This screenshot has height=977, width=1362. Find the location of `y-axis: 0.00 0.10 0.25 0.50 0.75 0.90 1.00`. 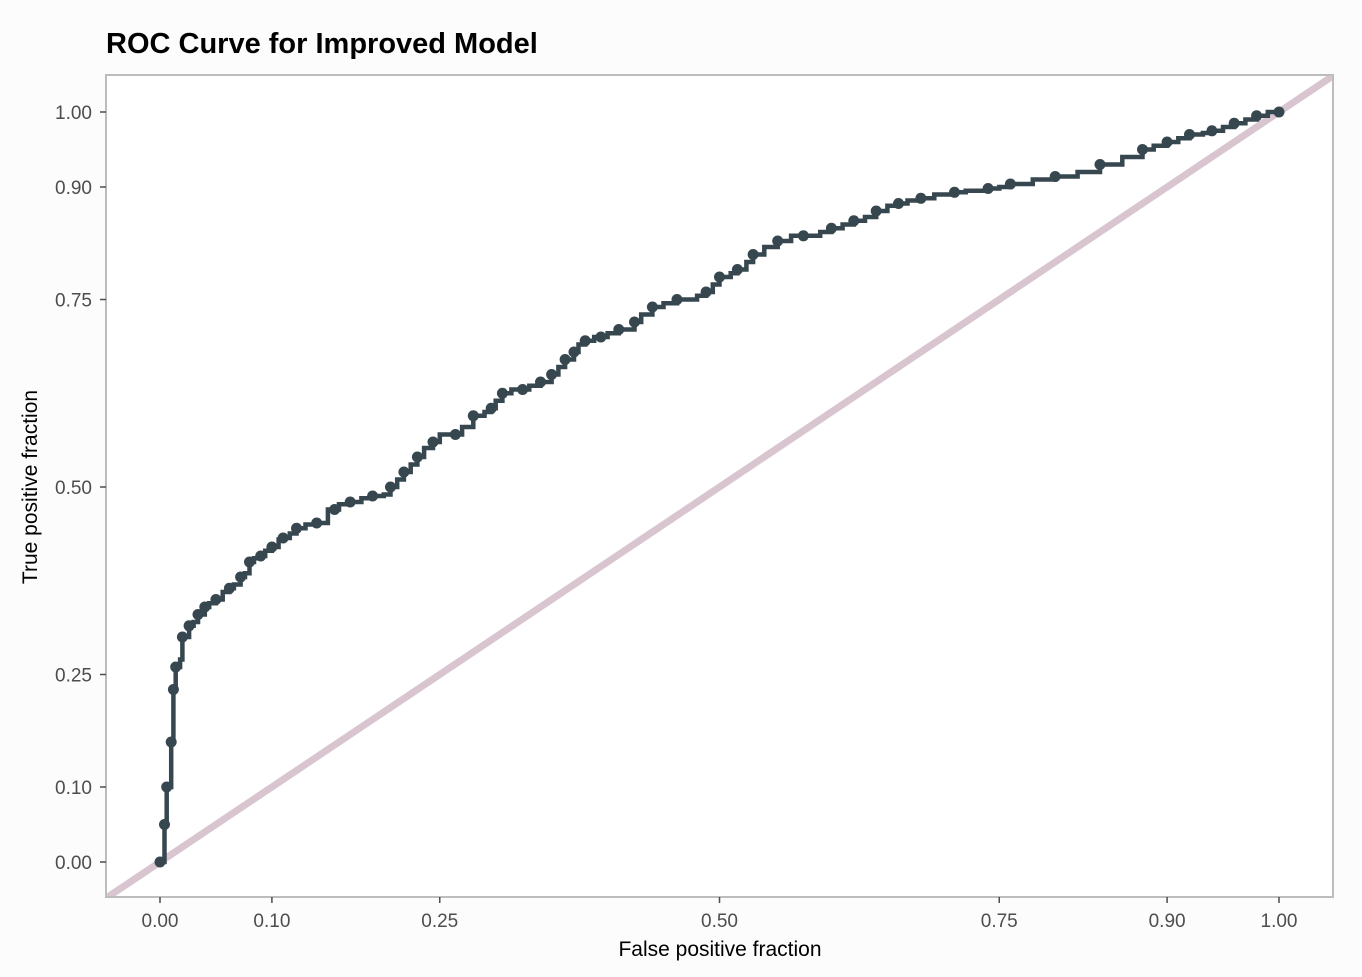

y-axis: 0.00 0.10 0.25 0.50 0.75 0.90 1.00 is located at coordinates (80, 488).